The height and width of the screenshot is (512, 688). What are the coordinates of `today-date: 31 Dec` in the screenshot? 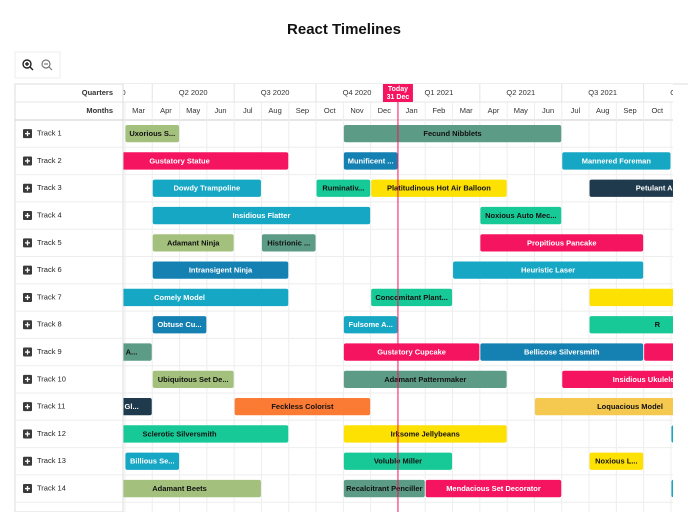 It's located at (398, 97).